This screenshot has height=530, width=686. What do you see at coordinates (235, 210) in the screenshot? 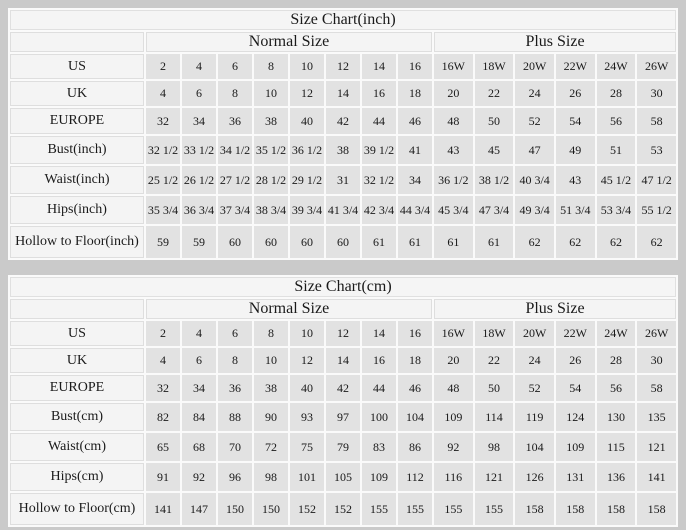
I see `data-cell: 37 3/4` at bounding box center [235, 210].